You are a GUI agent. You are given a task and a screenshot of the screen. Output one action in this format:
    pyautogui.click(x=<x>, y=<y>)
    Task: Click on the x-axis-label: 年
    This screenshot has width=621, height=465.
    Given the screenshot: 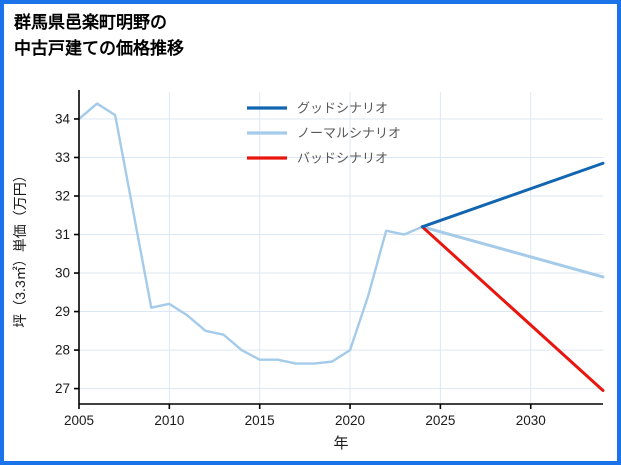 What is the action you would take?
    pyautogui.click(x=340, y=443)
    